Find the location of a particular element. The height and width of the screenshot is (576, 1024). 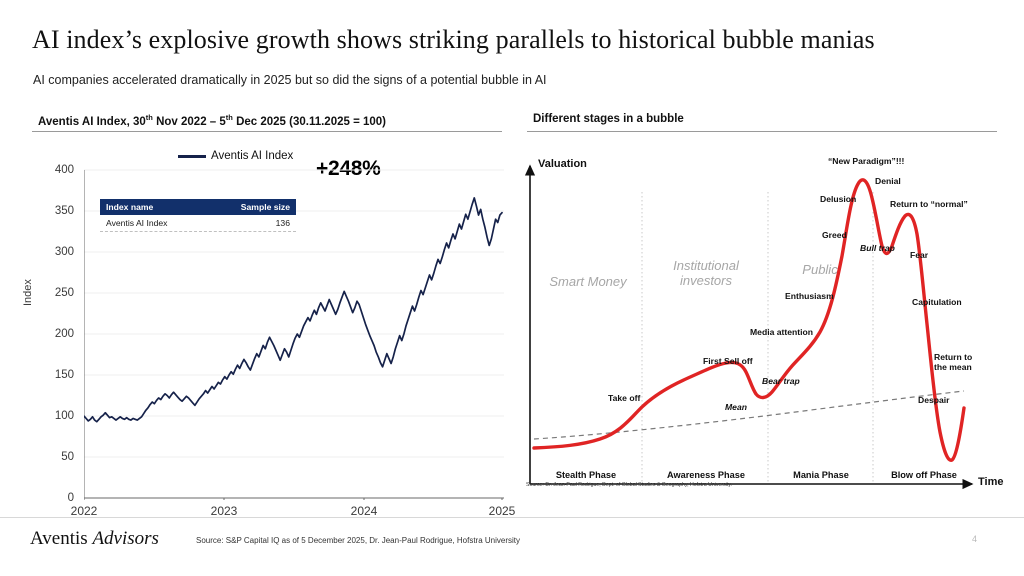

y-tick: 150 is located at coordinates (64, 375).